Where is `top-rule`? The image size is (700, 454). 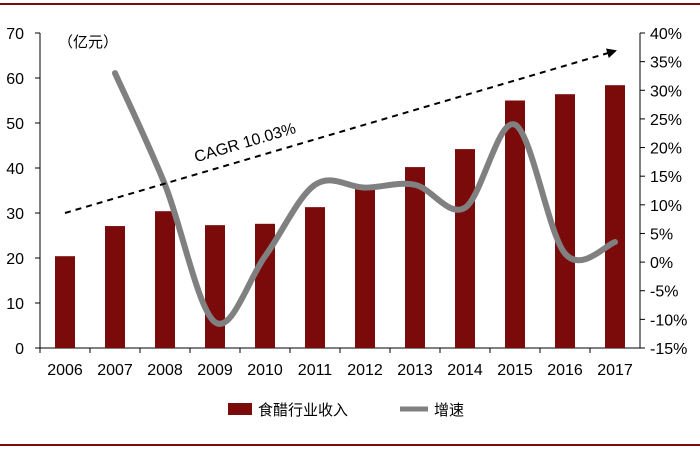 top-rule is located at coordinates (350, 4).